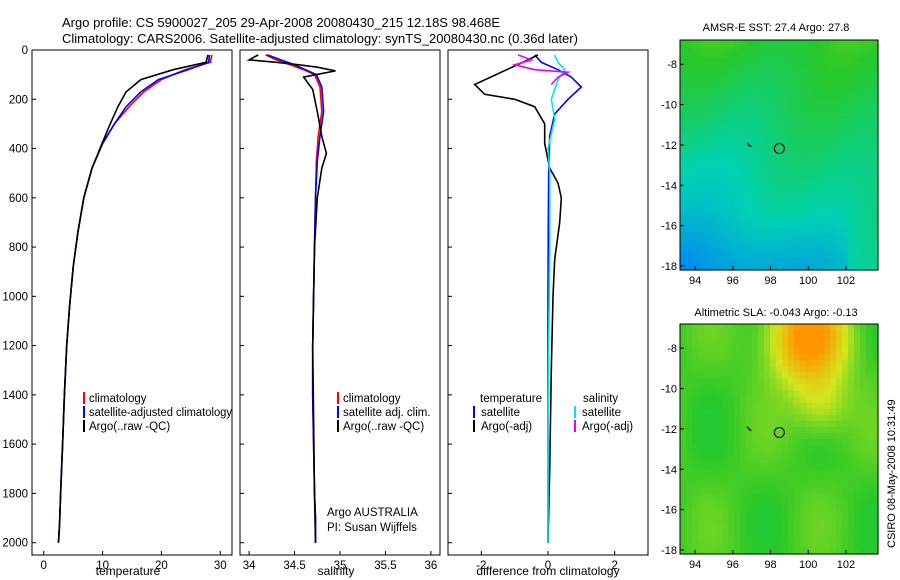  I want to click on legend-heading-temperature: temperature, so click(511, 399).